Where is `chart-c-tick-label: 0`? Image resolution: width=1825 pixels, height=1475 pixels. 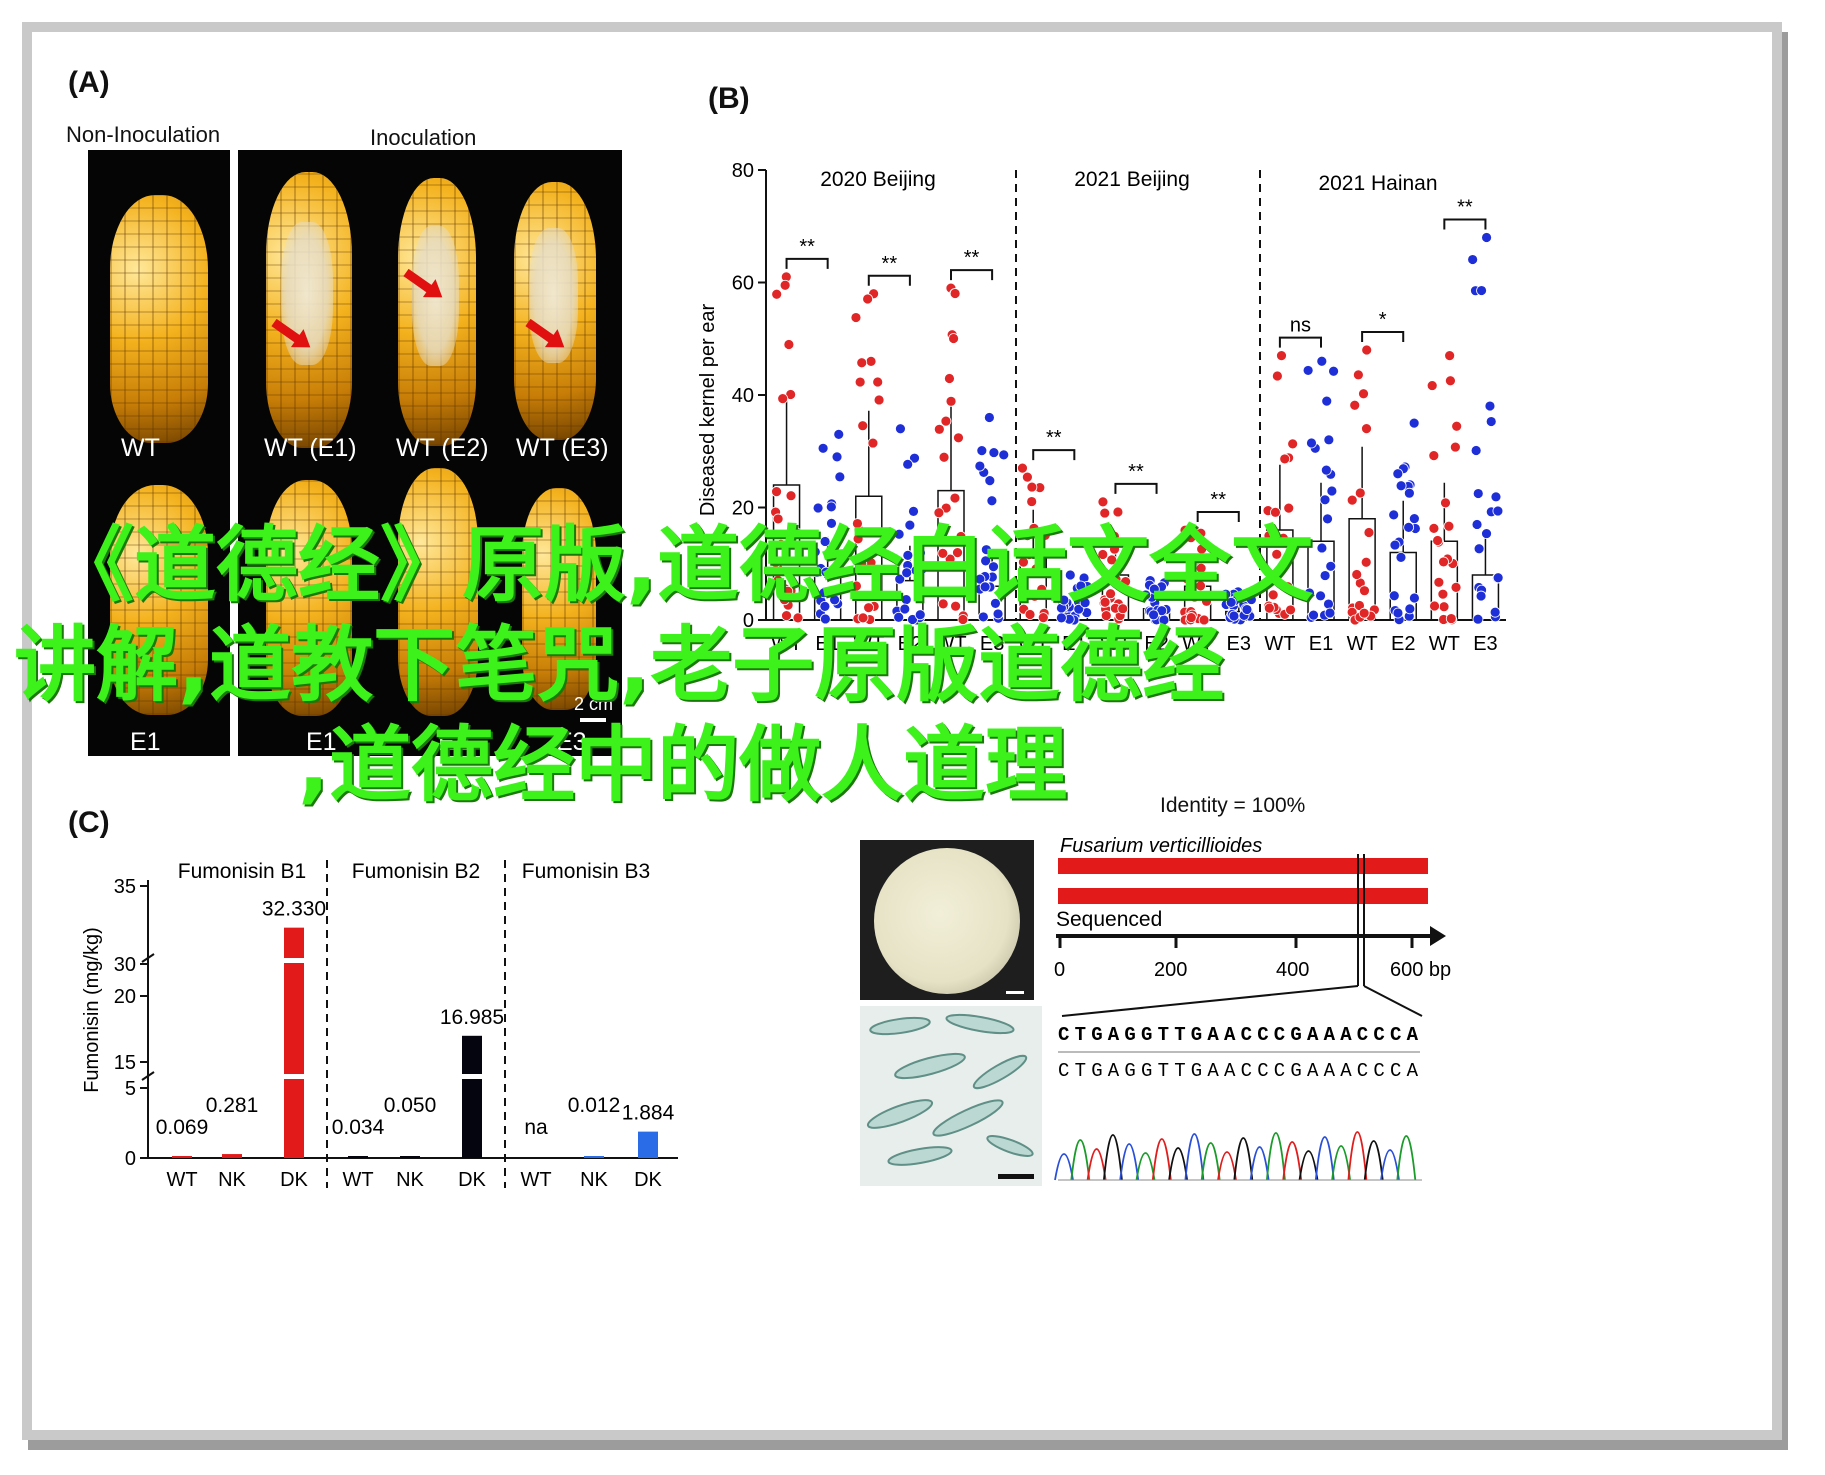
chart-c-tick-label: 0 is located at coordinates (130, 1159).